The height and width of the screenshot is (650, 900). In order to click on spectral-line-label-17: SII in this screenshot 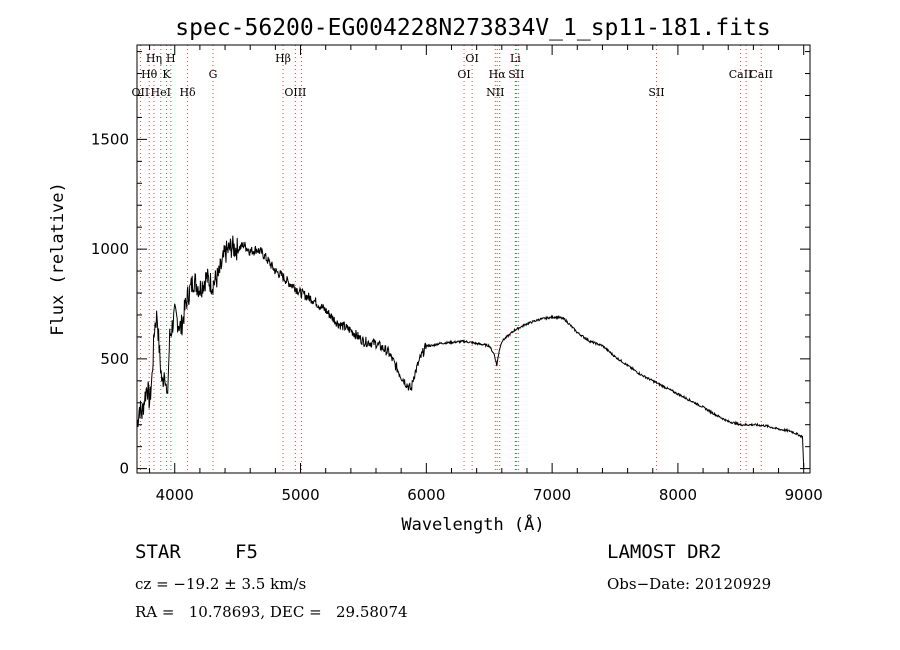, I will do `click(516, 74)`.